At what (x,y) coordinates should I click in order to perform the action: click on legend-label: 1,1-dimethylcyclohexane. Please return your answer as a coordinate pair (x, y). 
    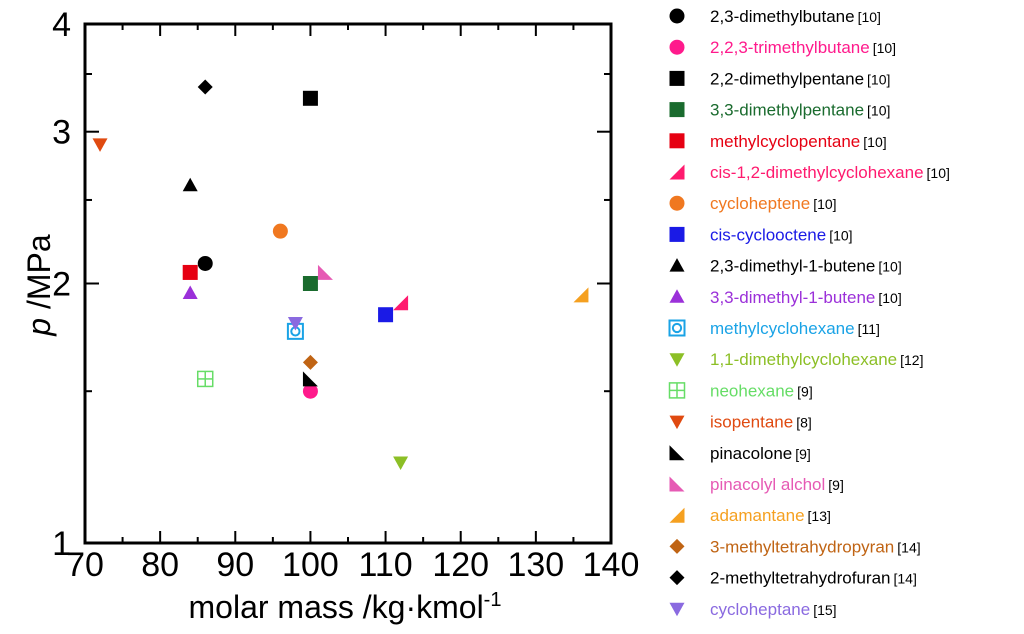
    Looking at the image, I should click on (803, 359).